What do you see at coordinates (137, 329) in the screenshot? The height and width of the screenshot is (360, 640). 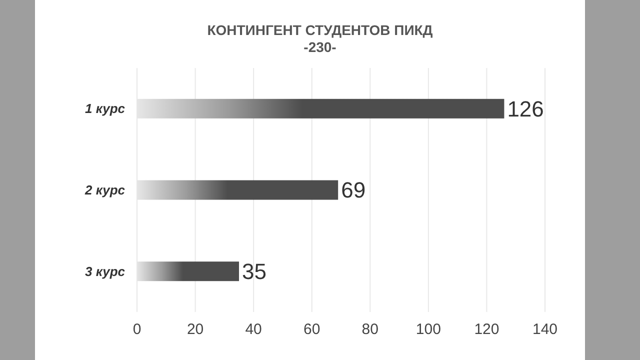 I see `x-tick-label: 0` at bounding box center [137, 329].